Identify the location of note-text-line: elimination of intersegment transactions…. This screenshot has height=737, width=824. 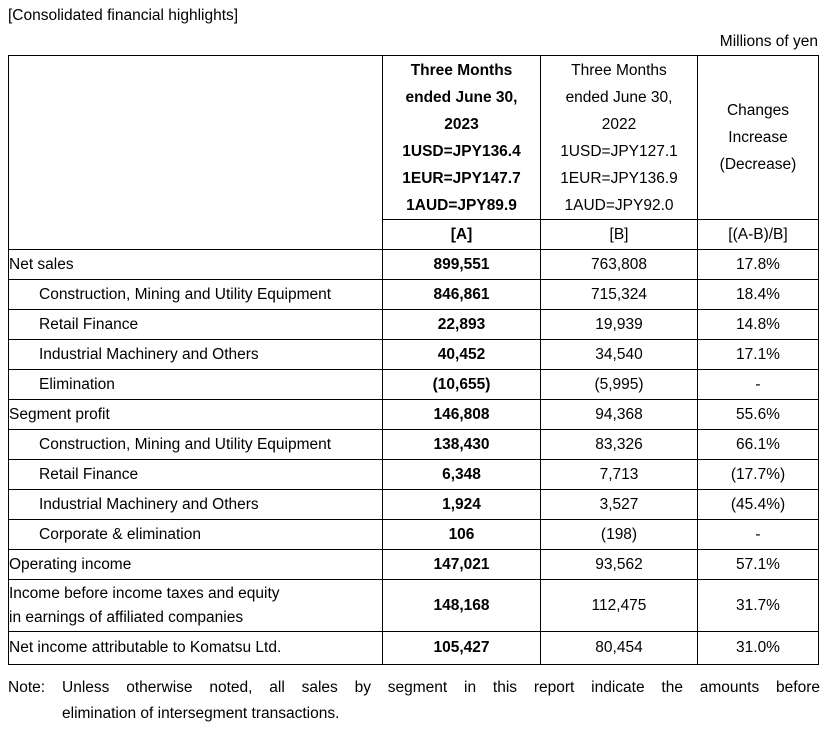
(201, 713).